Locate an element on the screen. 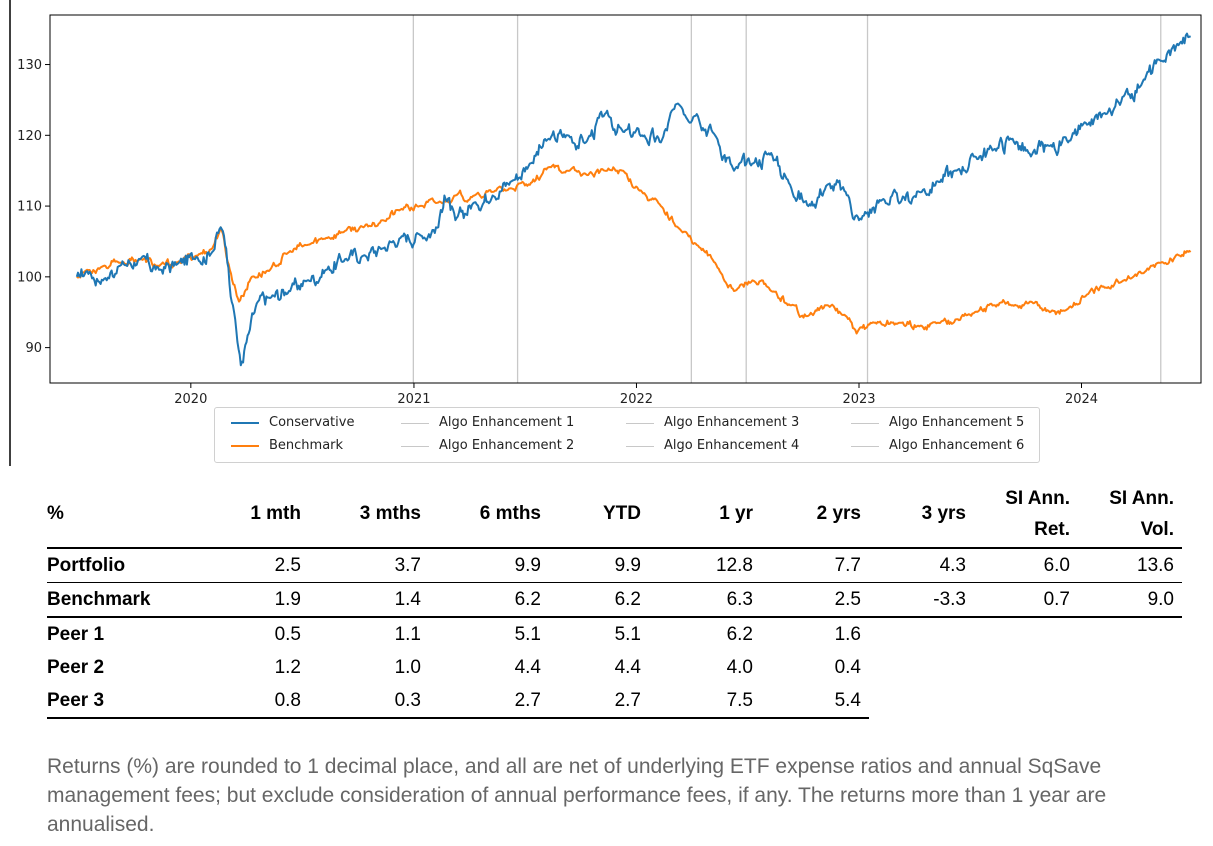 This screenshot has width=1213, height=846. legend-label: Algo Enhancement 3 is located at coordinates (732, 422).